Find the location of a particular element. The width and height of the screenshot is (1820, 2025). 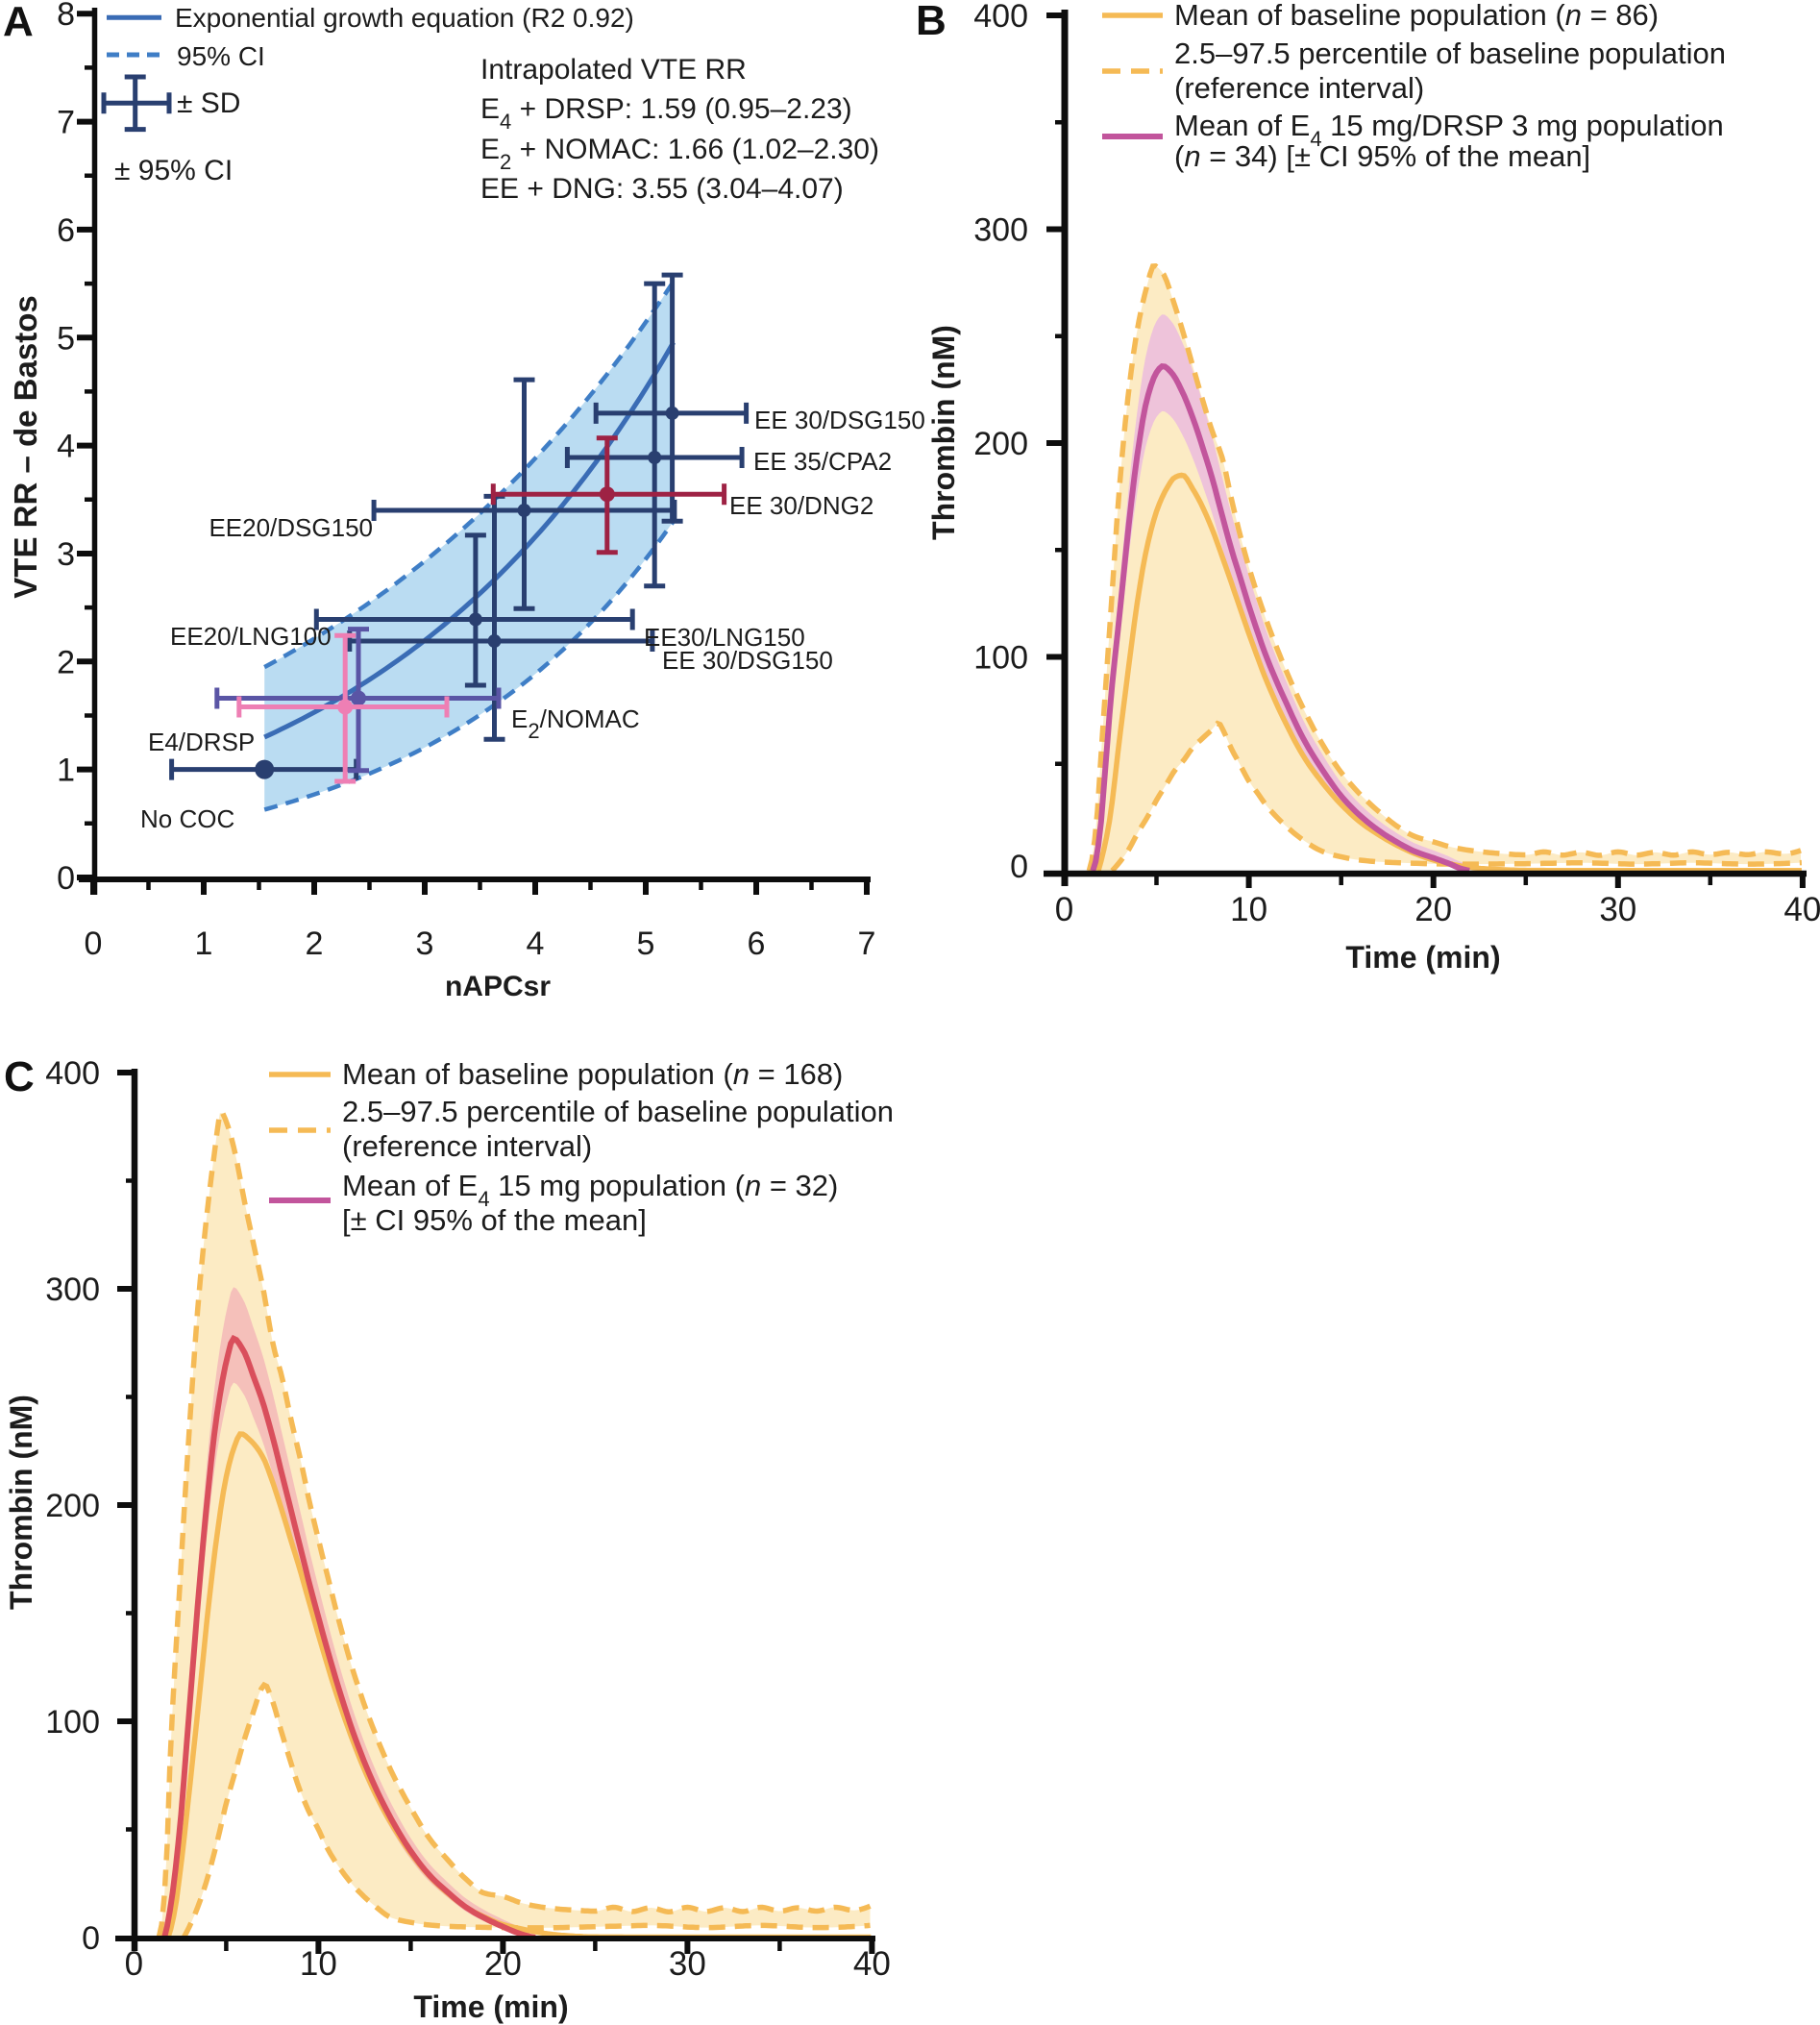

svg-text: ± SD is located at coordinates (209, 103).